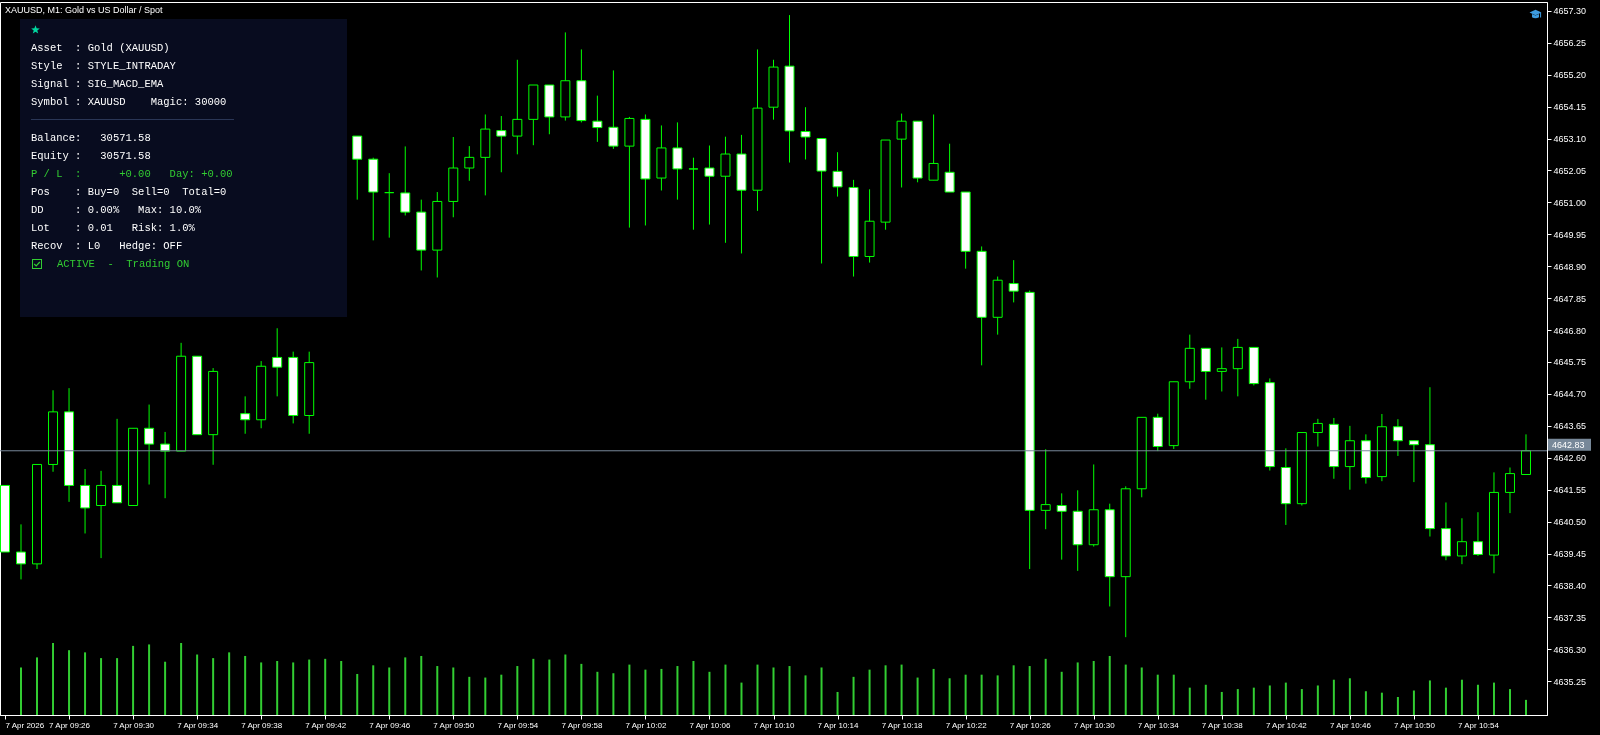 The image size is (1600, 735). Describe the element at coordinates (116, 210) in the screenshot. I see `annotation: DD : 0.00% Max: 10.0%` at that location.